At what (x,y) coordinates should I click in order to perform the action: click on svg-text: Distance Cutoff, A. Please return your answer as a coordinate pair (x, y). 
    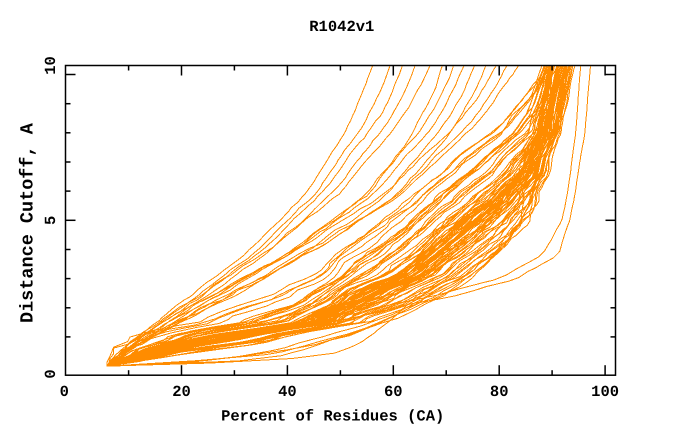
    Looking at the image, I should click on (27, 222).